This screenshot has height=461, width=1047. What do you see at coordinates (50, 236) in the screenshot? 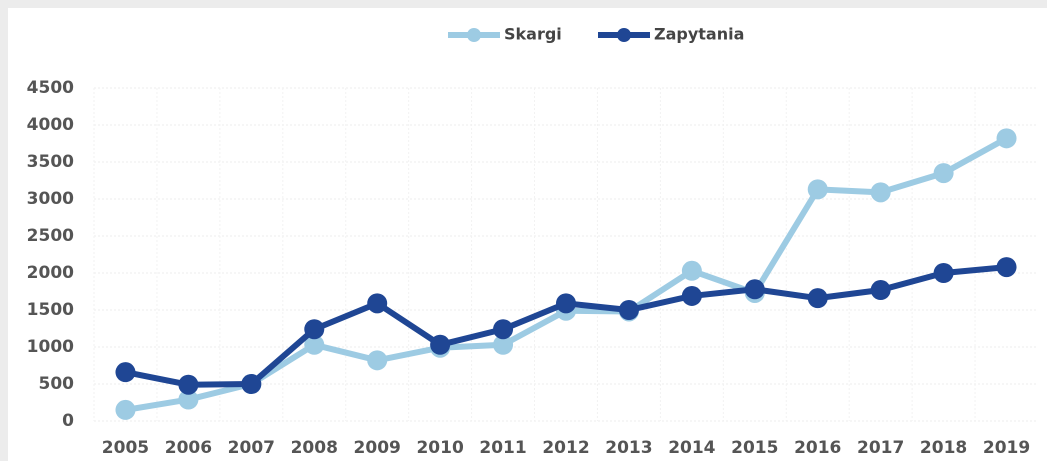
I see `y-tick-label: 2500` at bounding box center [50, 236].